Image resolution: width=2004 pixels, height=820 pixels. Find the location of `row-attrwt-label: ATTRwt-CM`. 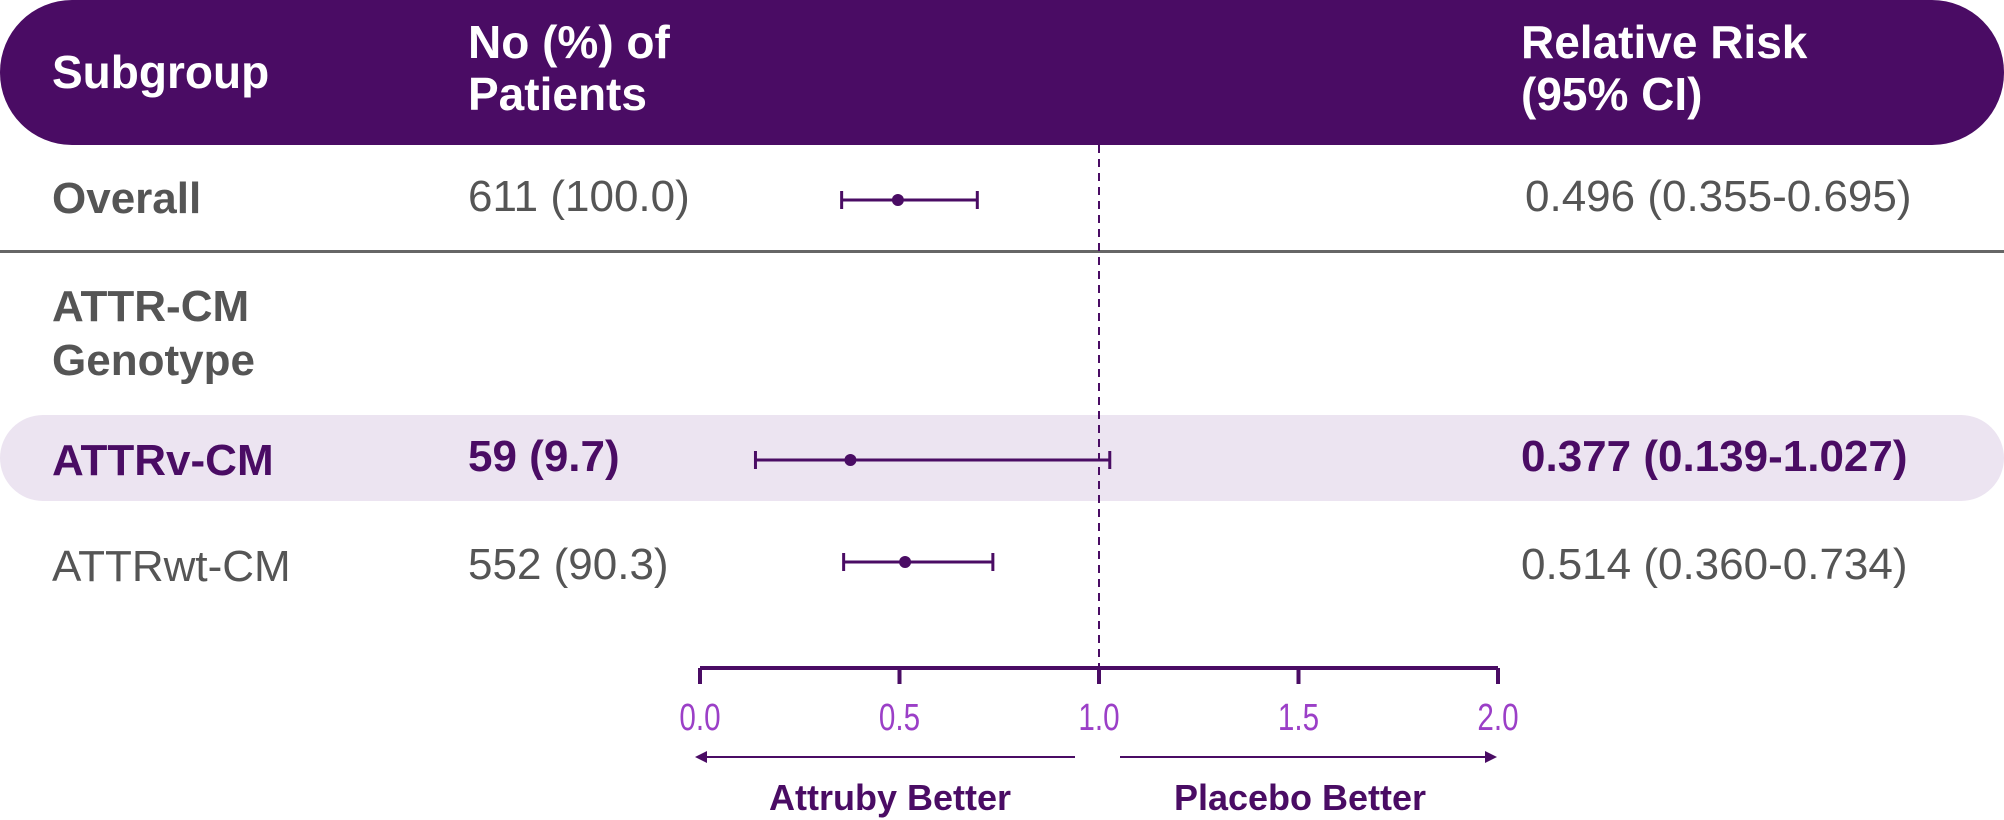

row-attrwt-label: ATTRwt-CM is located at coordinates (171, 566).